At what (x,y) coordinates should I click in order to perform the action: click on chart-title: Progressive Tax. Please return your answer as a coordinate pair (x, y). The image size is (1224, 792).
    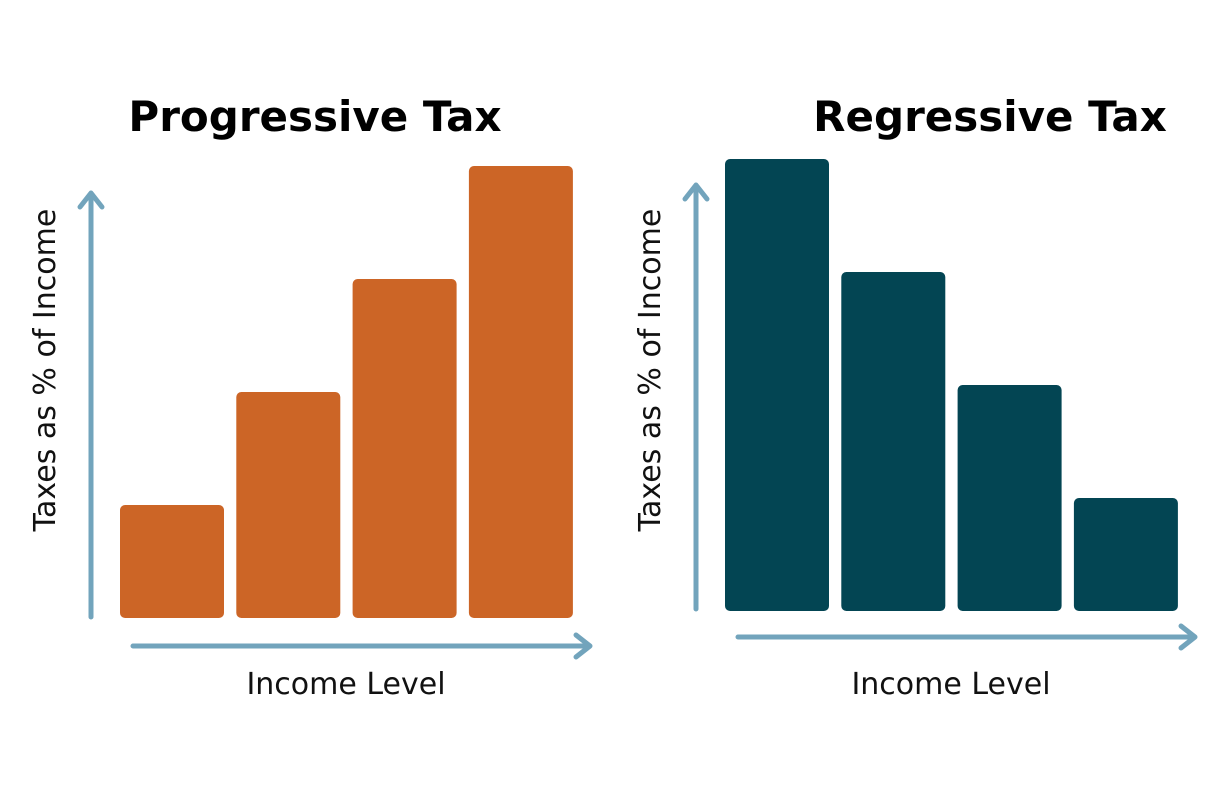
    Looking at the image, I should click on (314, 116).